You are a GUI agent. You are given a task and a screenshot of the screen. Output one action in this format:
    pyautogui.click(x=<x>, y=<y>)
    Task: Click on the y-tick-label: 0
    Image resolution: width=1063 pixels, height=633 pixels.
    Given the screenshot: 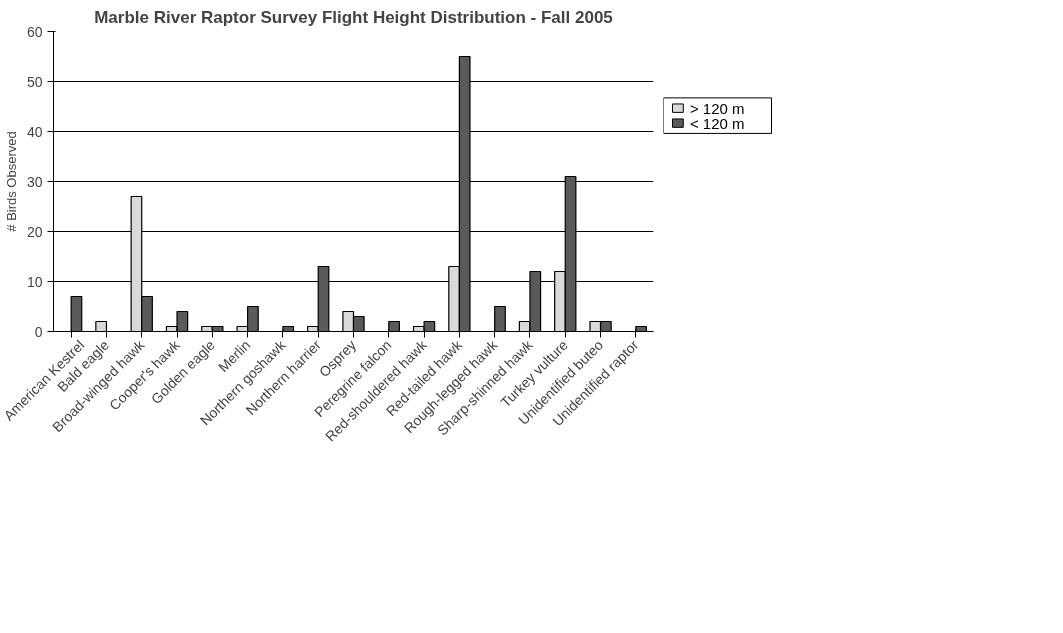 What is the action you would take?
    pyautogui.click(x=38, y=331)
    